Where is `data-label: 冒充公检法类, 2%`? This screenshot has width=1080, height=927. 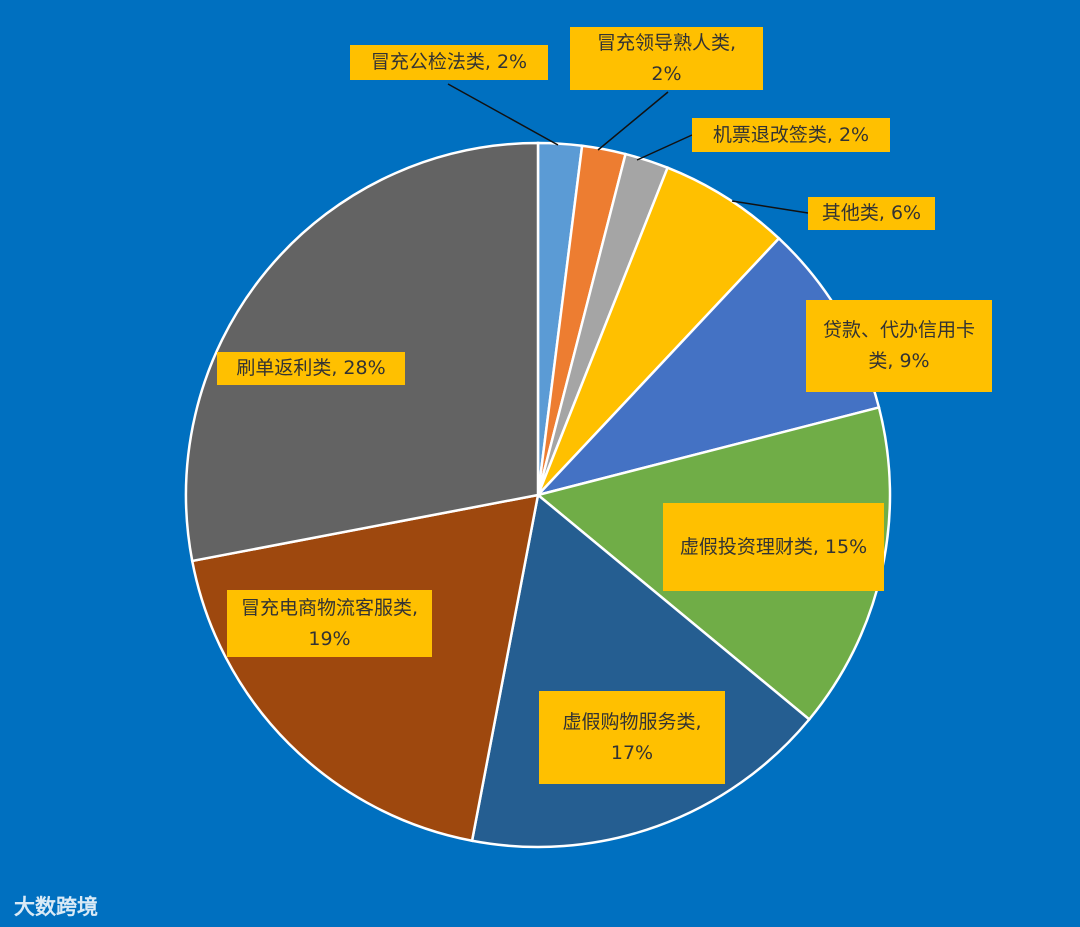
data-label: 冒充公检法类, 2% is located at coordinates (449, 62).